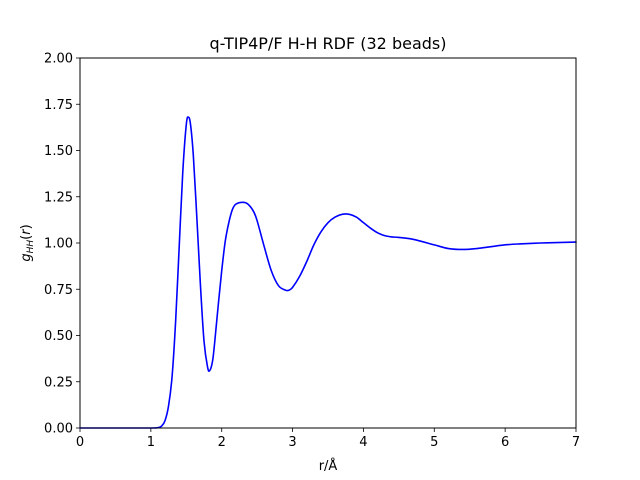 The width and height of the screenshot is (640, 480). Describe the element at coordinates (576, 442) in the screenshot. I see `x-tick-label: 7` at that location.